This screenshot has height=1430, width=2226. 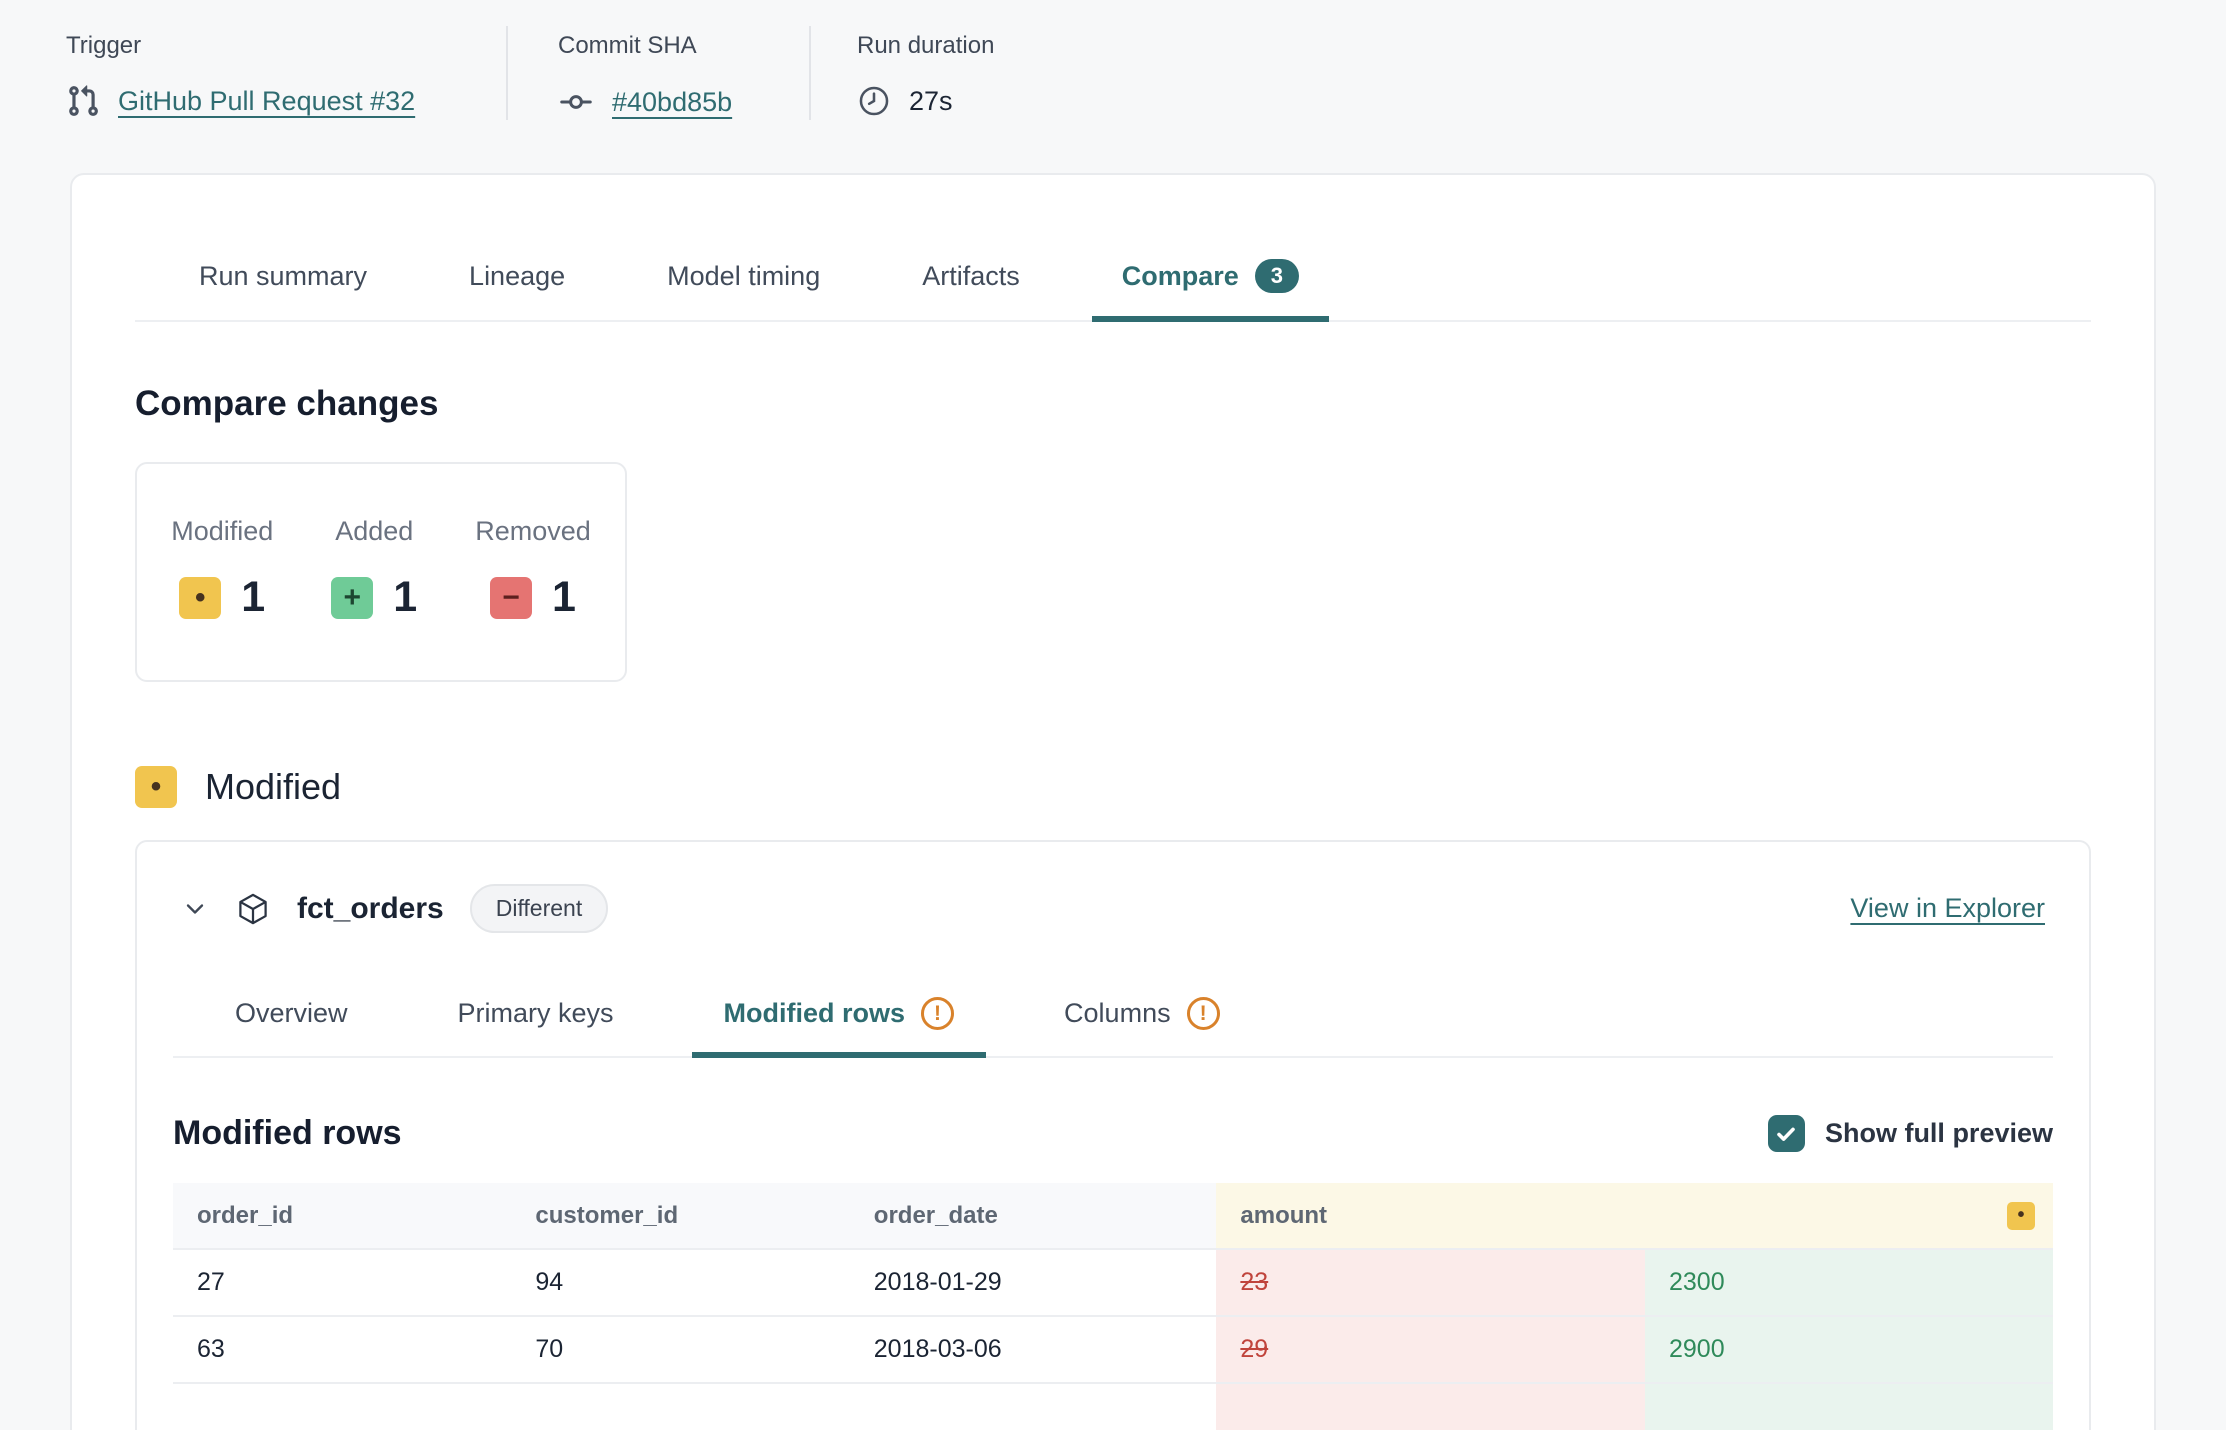 What do you see at coordinates (680, 1216) in the screenshot?
I see `column-header-customer-id: customer_id` at bounding box center [680, 1216].